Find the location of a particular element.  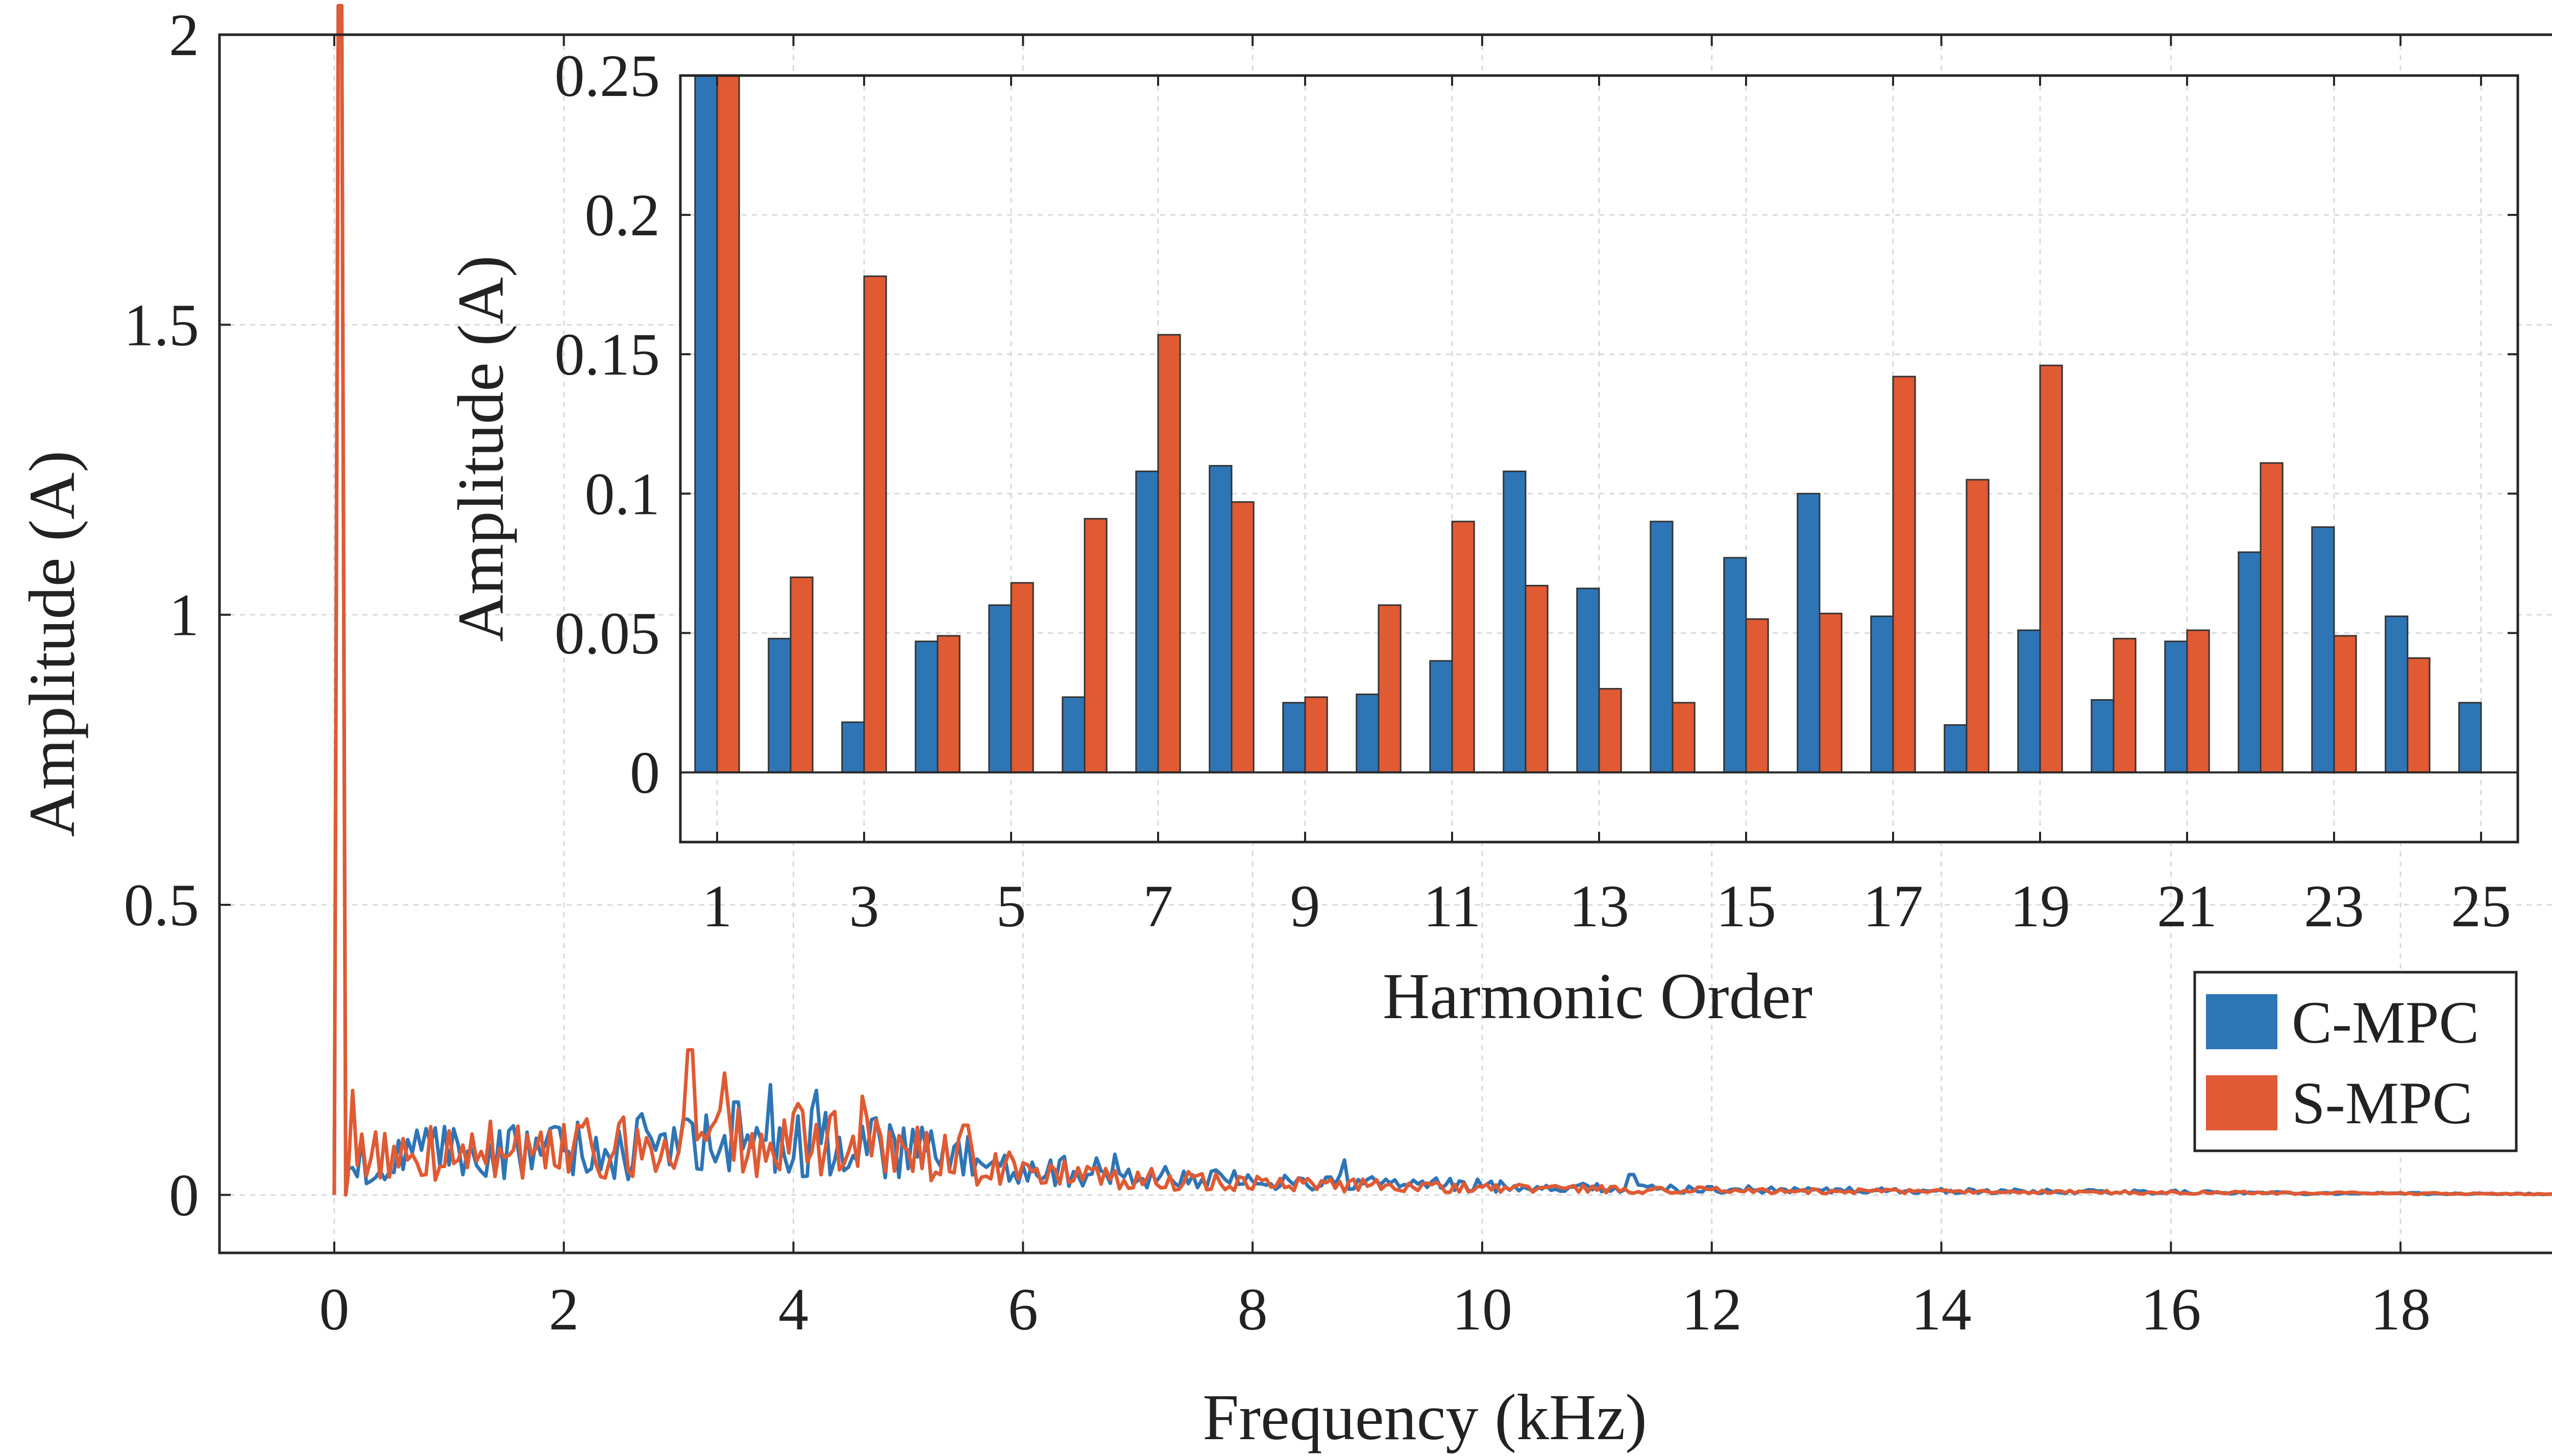

inset-x-tick-label: 5 is located at coordinates (1011, 906).